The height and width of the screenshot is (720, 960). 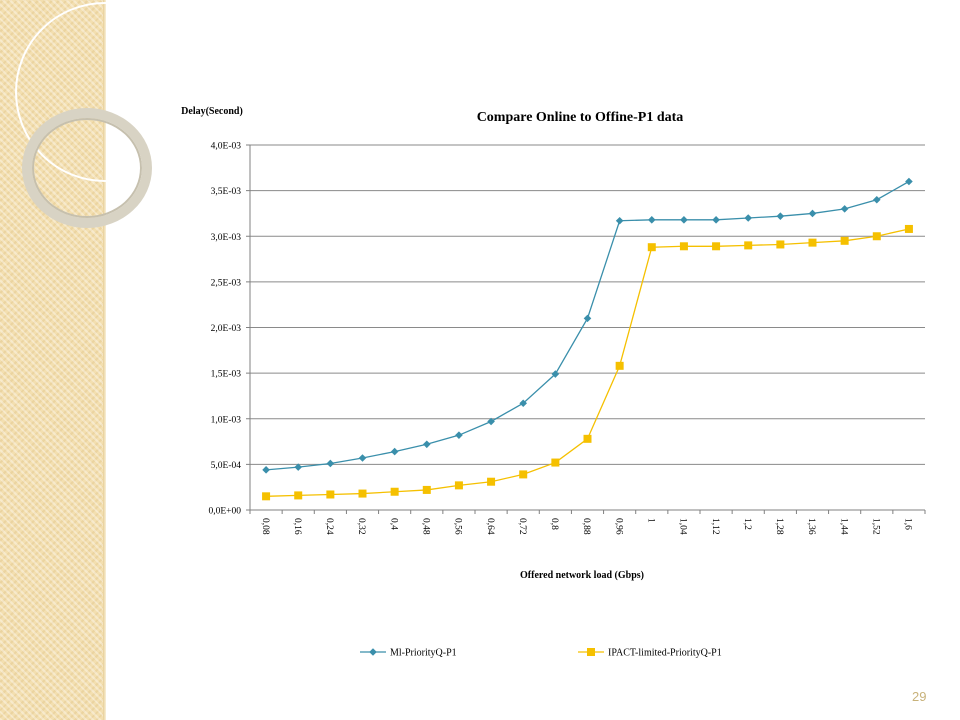 What do you see at coordinates (226, 466) in the screenshot?
I see `y-tick-label: 5,0E-04` at bounding box center [226, 466].